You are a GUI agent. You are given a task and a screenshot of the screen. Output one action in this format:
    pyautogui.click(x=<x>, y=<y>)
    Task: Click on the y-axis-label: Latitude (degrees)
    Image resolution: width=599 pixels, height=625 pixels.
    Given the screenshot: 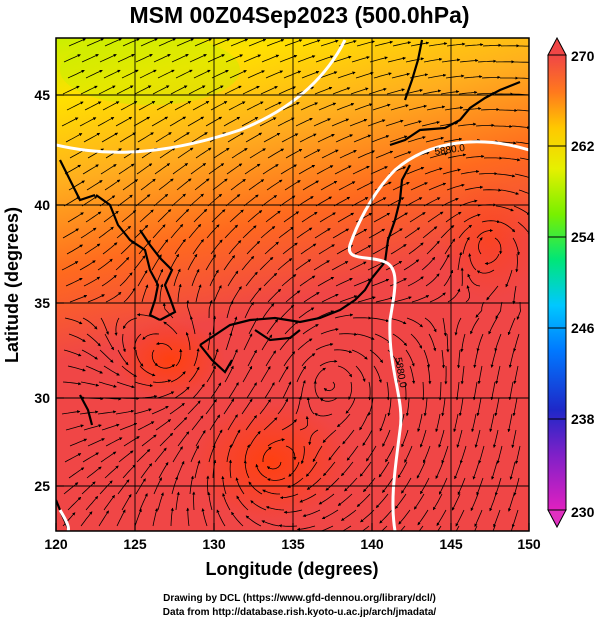 What is the action you would take?
    pyautogui.click(x=12, y=285)
    